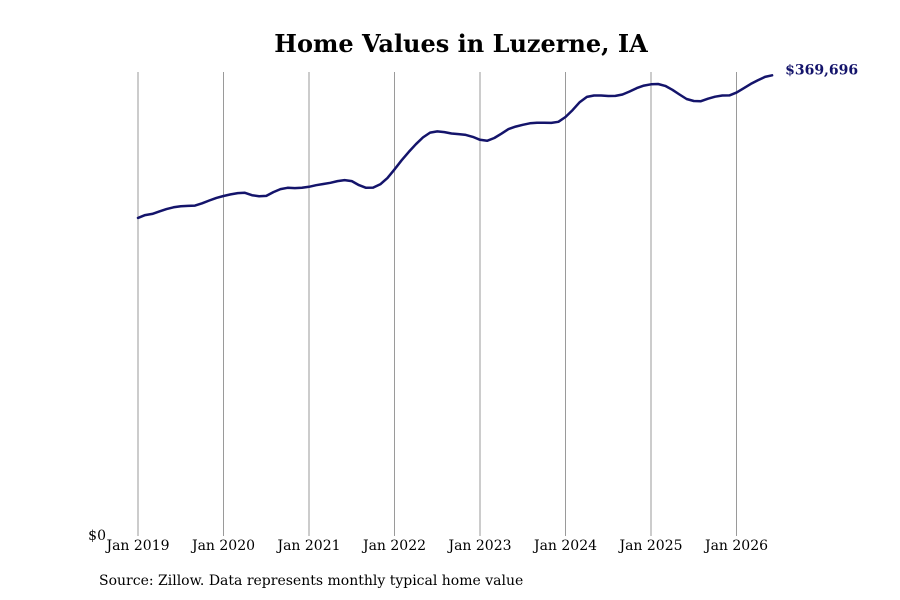 The image size is (900, 600). Describe the element at coordinates (564, 546) in the screenshot. I see `x-tick-label: Jan 2024` at that location.